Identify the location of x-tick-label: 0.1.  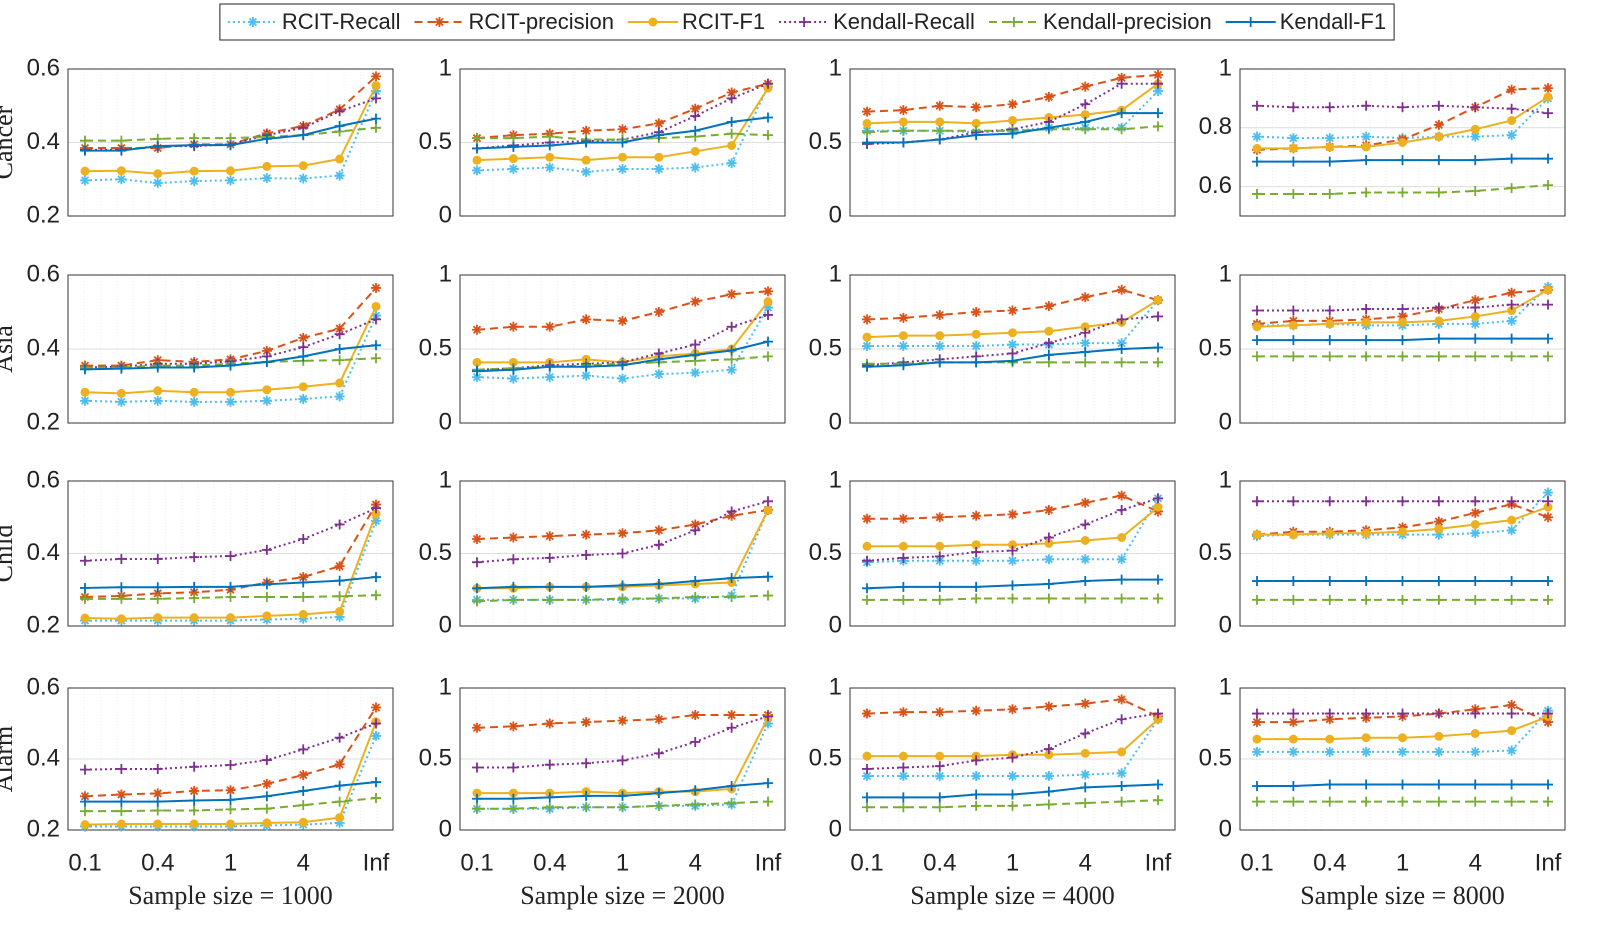
(866, 862).